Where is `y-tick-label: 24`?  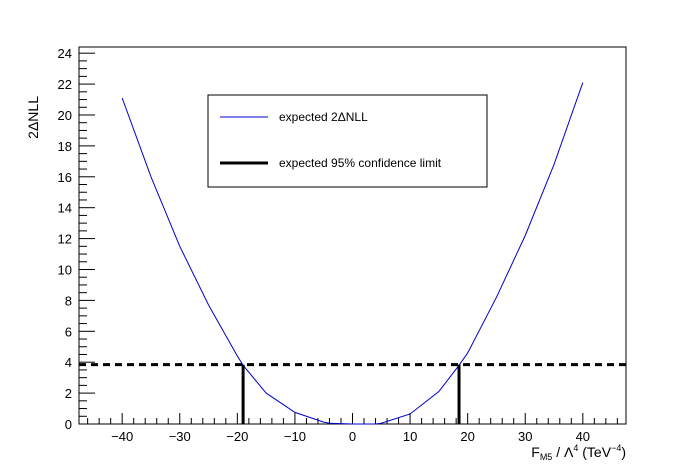
y-tick-label: 24 is located at coordinates (65, 53).